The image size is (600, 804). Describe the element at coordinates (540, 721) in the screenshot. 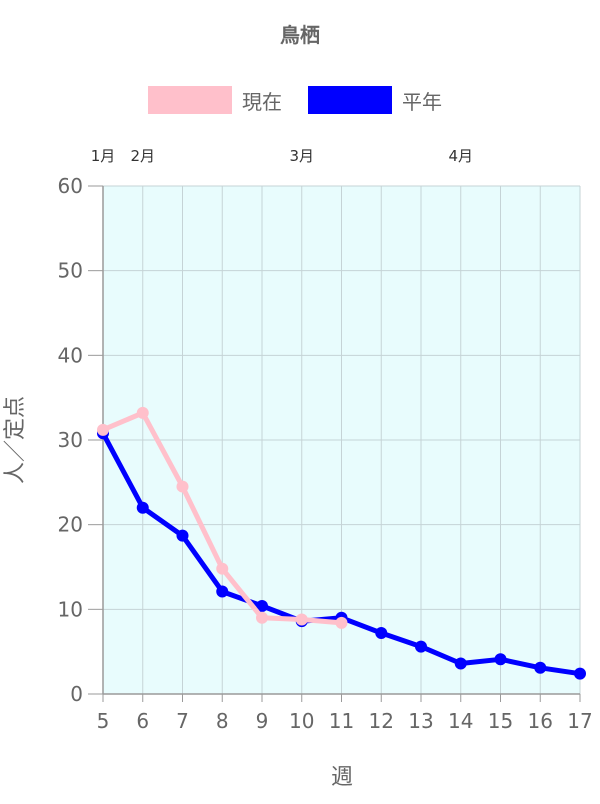

I see `x-tick-label: 16` at that location.